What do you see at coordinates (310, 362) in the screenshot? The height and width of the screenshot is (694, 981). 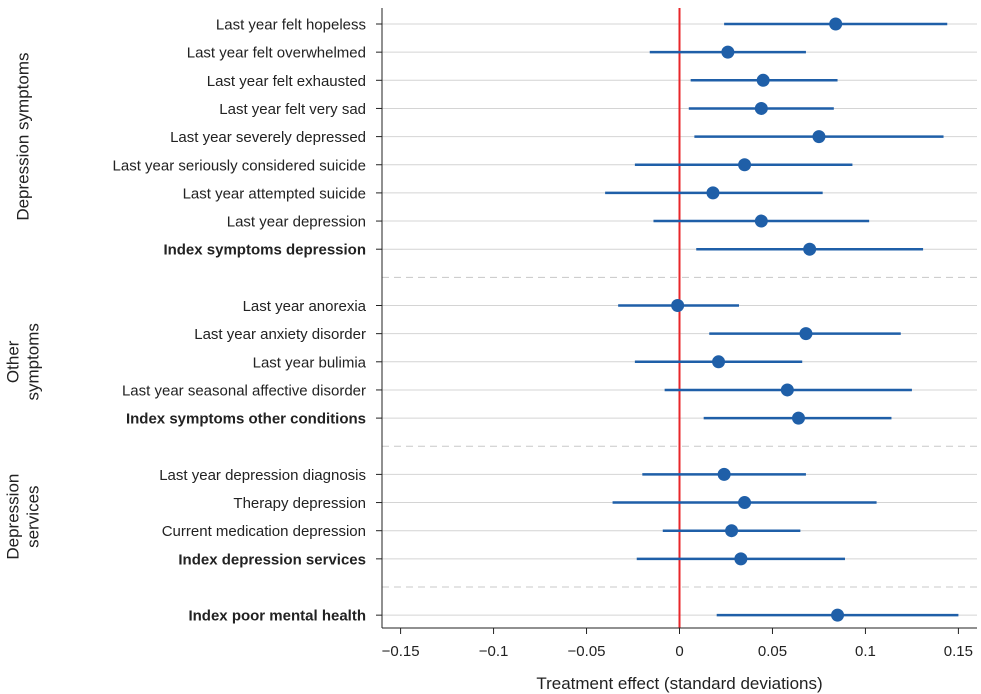 I see `row-label: Last year bulimia` at bounding box center [310, 362].